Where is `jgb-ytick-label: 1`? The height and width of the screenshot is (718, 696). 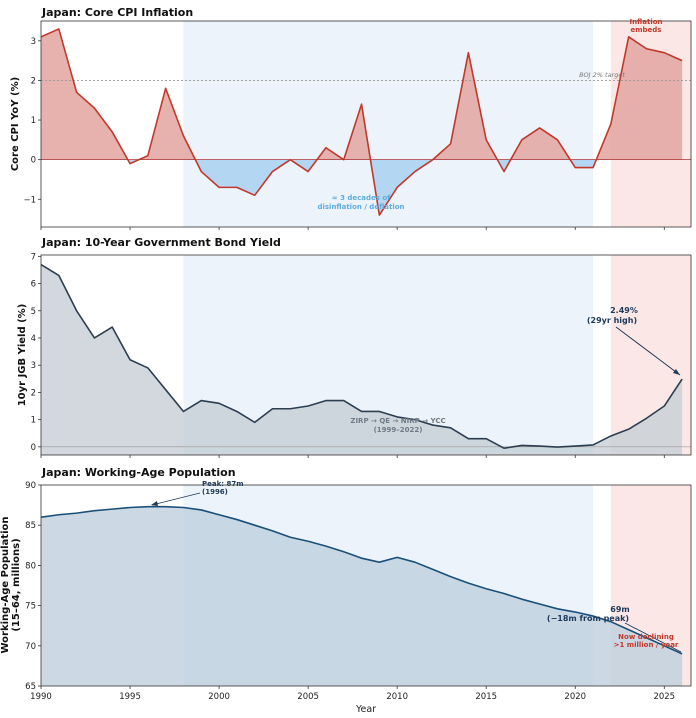
jgb-ytick-label: 1 is located at coordinates (33, 421).